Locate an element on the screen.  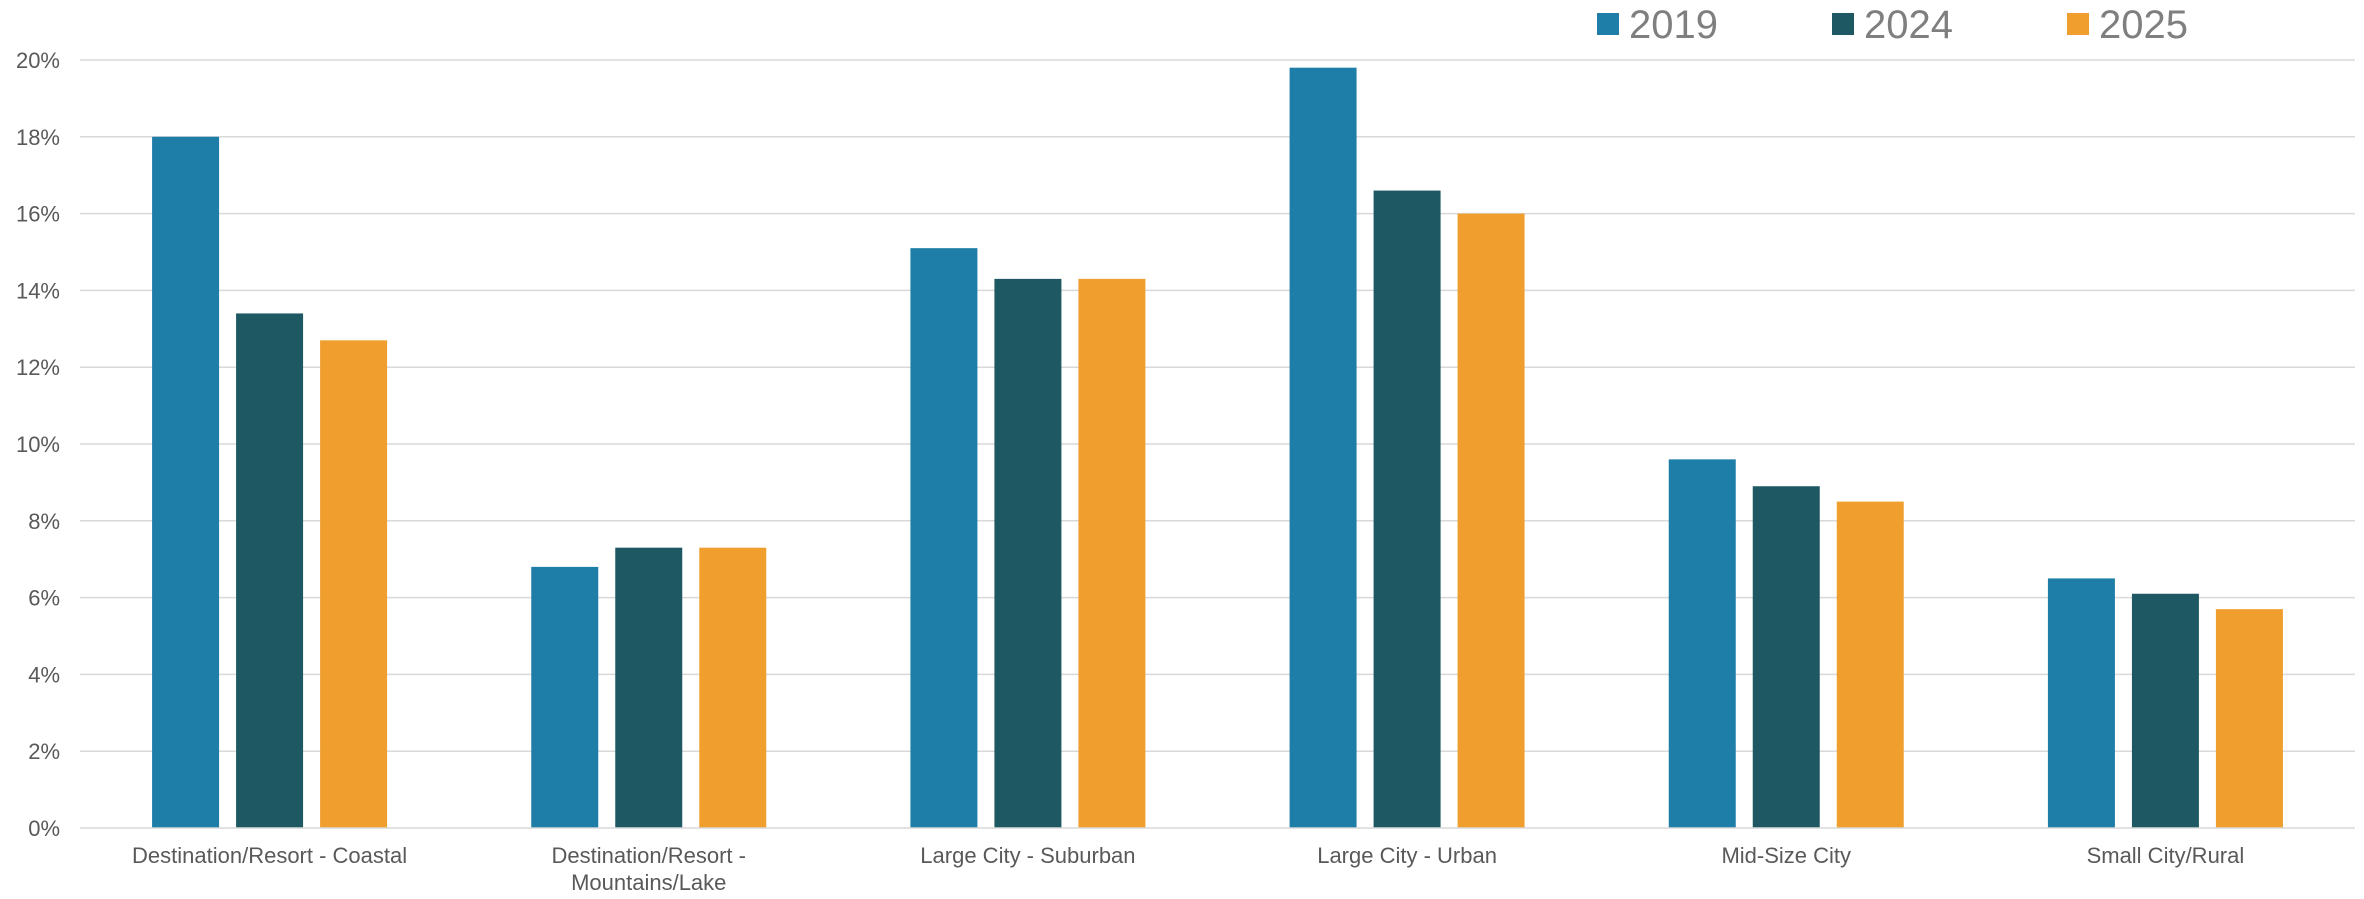
legend-swatch-2024 is located at coordinates (1843, 24).